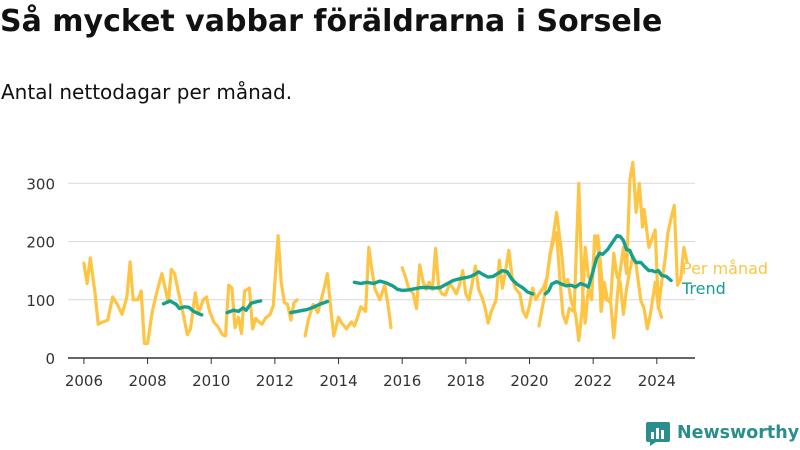 The height and width of the screenshot is (450, 800). Describe the element at coordinates (40, 243) in the screenshot. I see `y-tick-label: 200` at that location.